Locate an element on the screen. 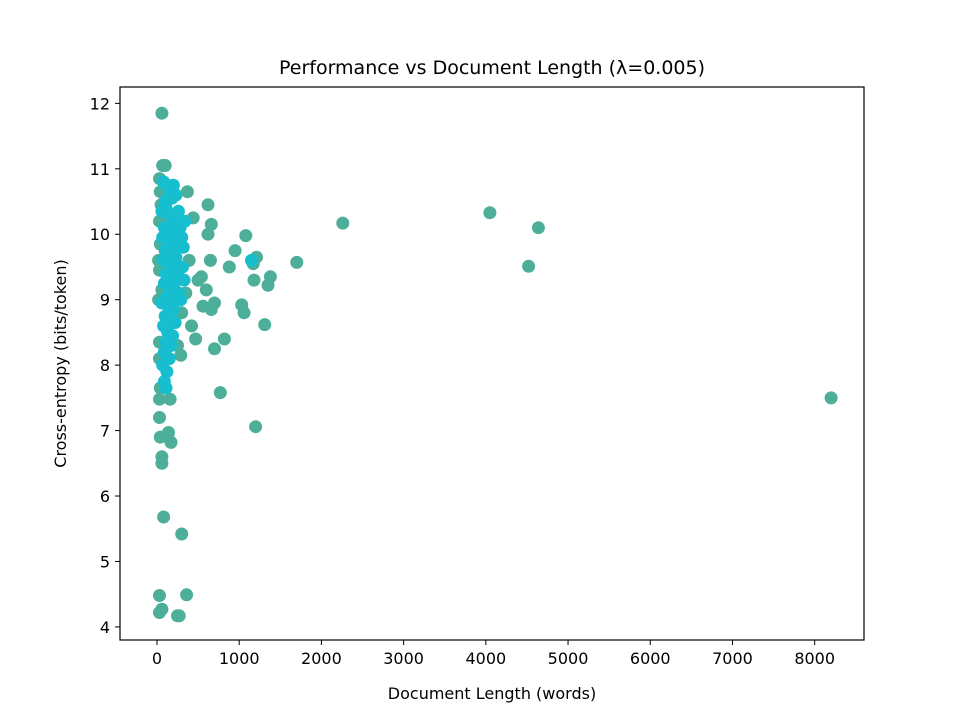 This screenshot has width=960, height=720. x-axis-title: Document Length (words) is located at coordinates (492, 693).